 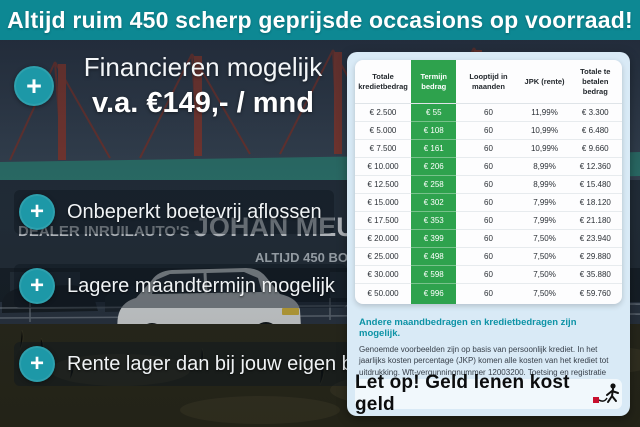 What do you see at coordinates (607, 394) in the screenshot?
I see `geld-lenen-kost-geld-icon` at bounding box center [607, 394].